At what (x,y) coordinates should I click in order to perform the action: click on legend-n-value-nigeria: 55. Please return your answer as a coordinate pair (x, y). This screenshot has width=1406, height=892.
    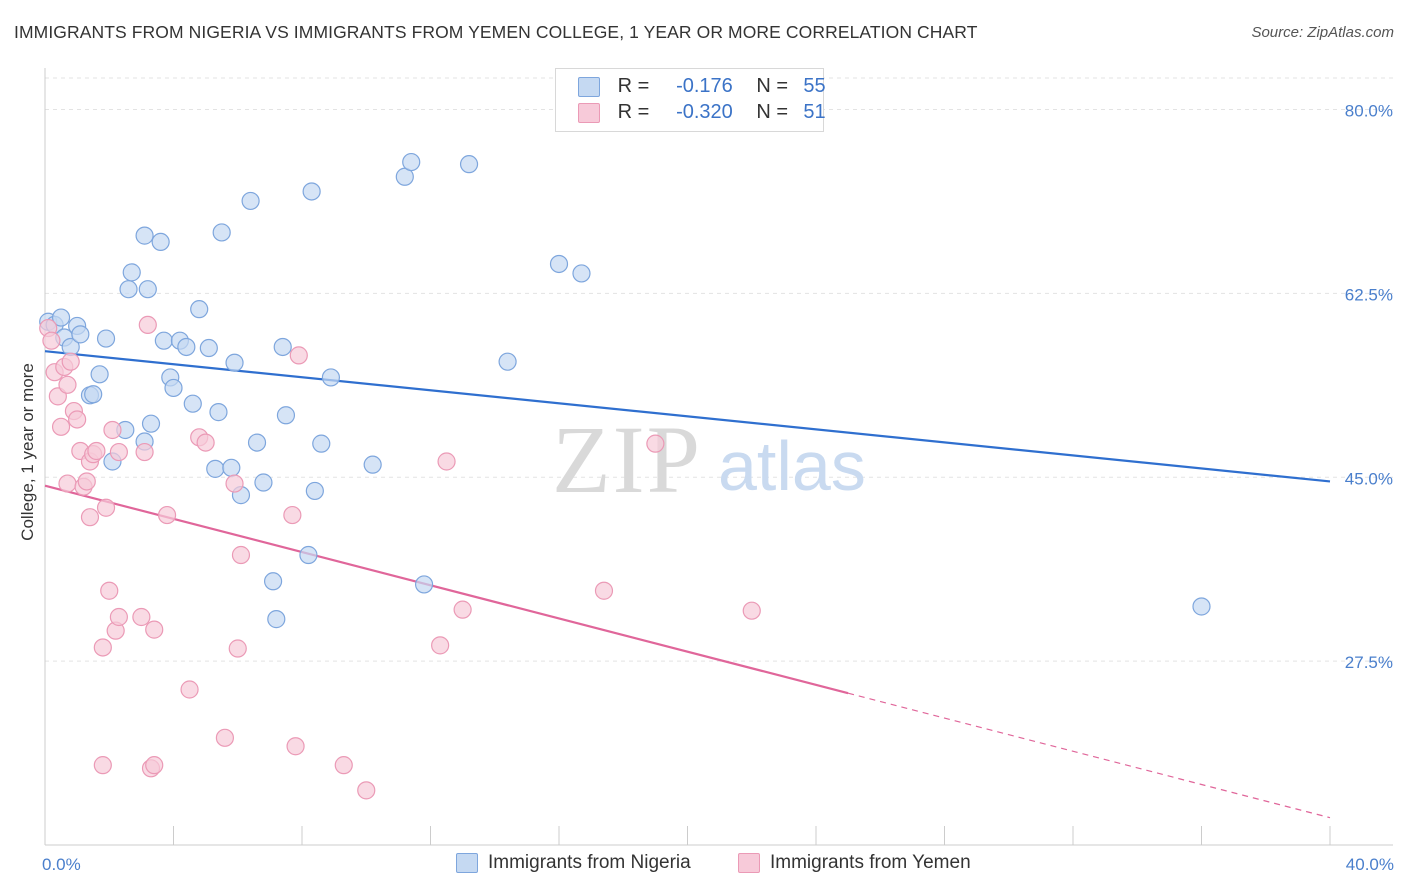
    Looking at the image, I should click on (814, 86).